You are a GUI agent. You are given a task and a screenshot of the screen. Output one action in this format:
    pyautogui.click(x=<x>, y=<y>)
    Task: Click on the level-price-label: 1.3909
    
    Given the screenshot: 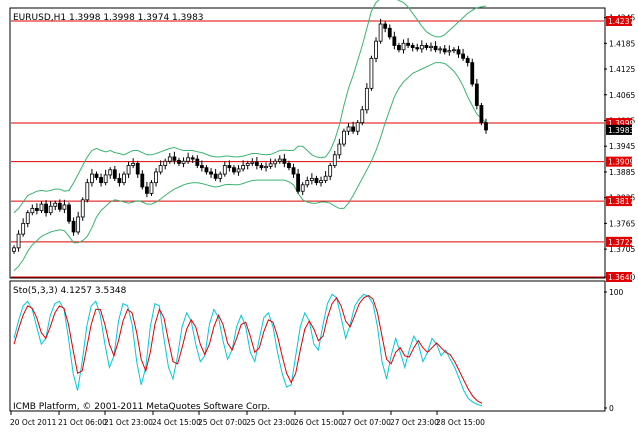 What is the action you would take?
    pyautogui.click(x=621, y=162)
    